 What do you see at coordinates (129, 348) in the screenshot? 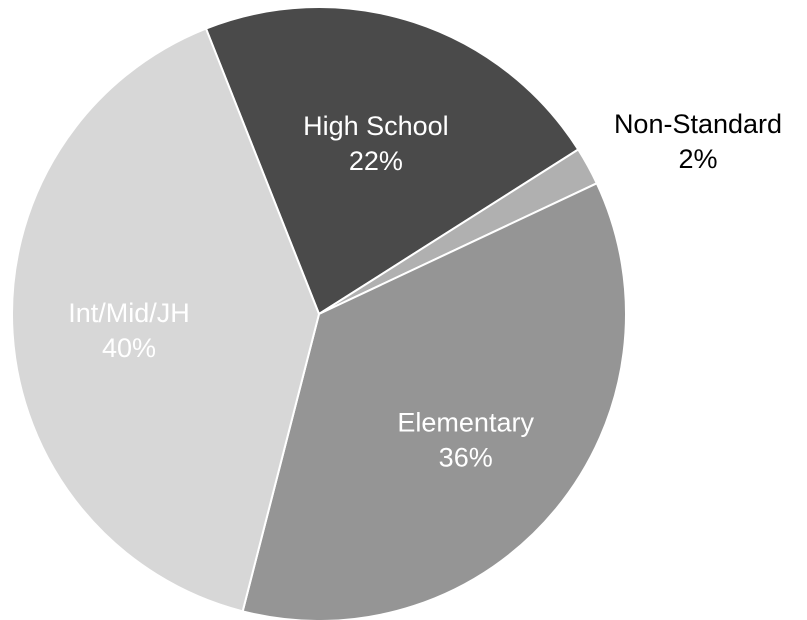
I see `slice-percent-label: 40%` at bounding box center [129, 348].